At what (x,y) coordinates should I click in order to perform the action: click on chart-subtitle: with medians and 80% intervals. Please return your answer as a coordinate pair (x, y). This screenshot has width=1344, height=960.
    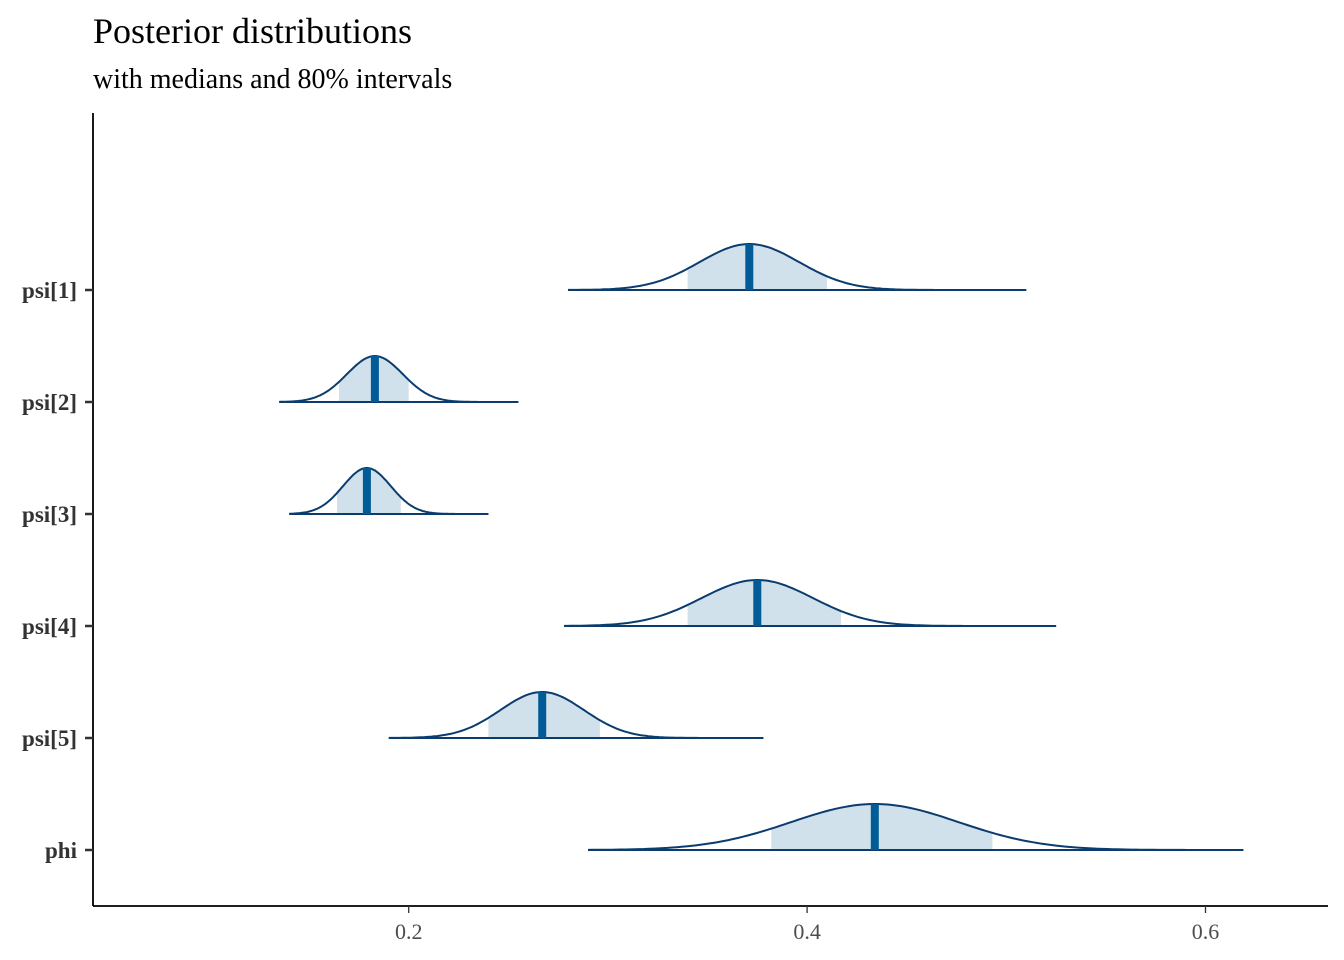
    Looking at the image, I should click on (272, 79).